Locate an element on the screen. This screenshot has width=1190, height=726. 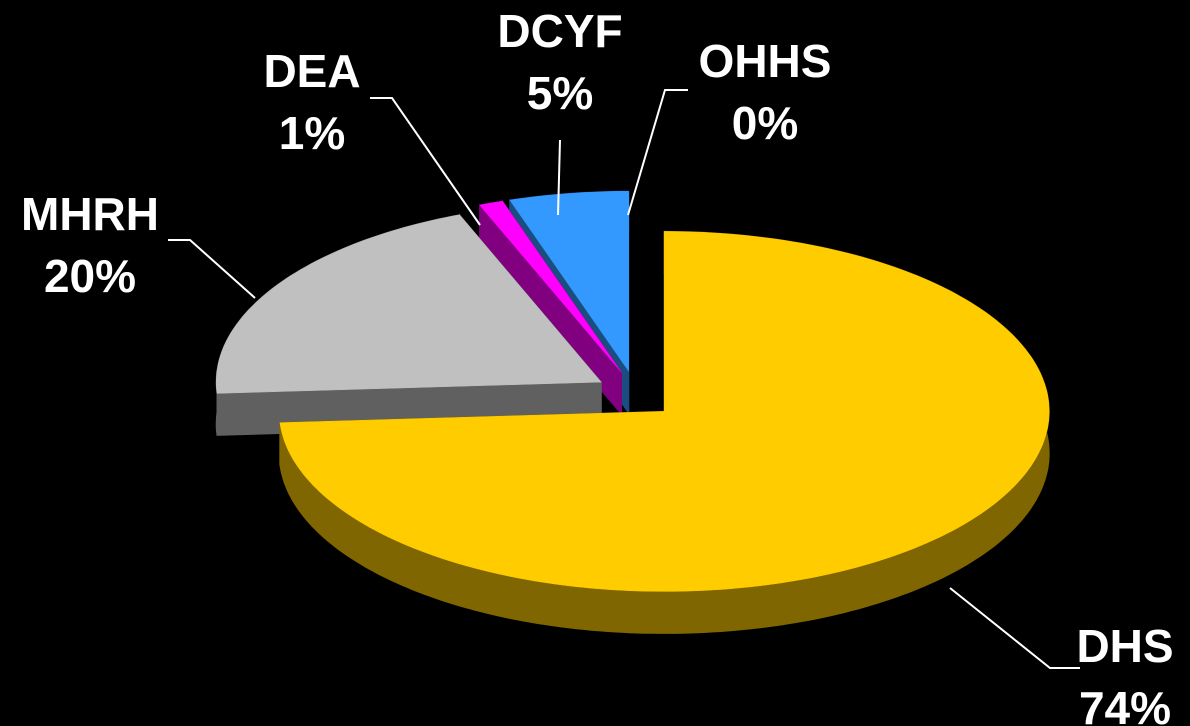
slice-value-label: 74% is located at coordinates (1125, 704).